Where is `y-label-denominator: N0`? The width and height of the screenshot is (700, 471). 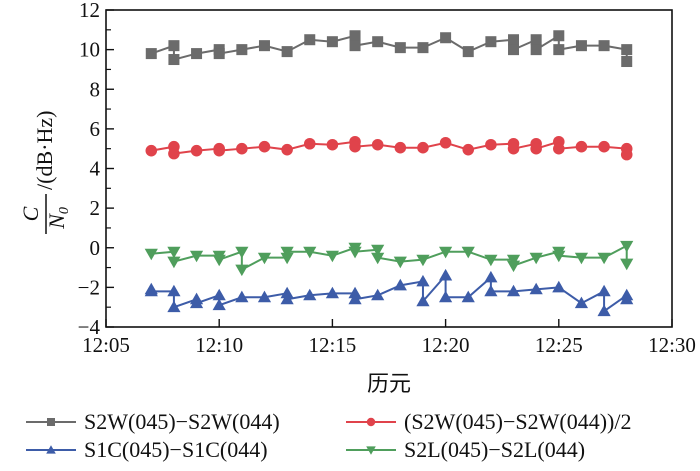 y-label-denominator: N0 is located at coordinates (58, 218).